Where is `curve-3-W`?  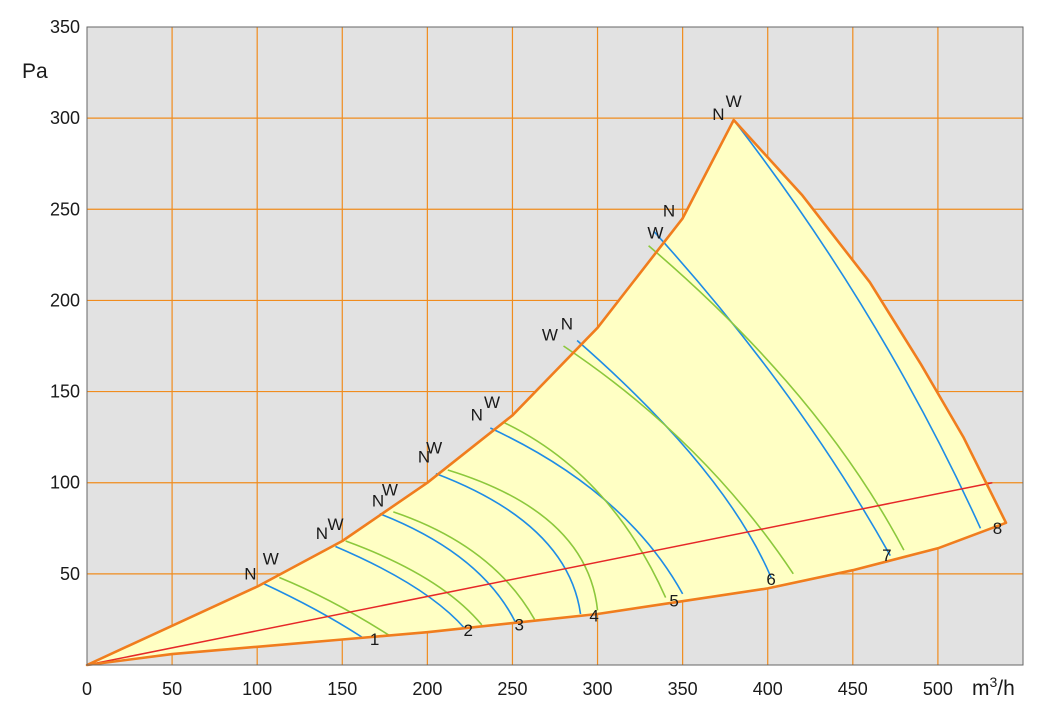
curve-3-W is located at coordinates (464, 565).